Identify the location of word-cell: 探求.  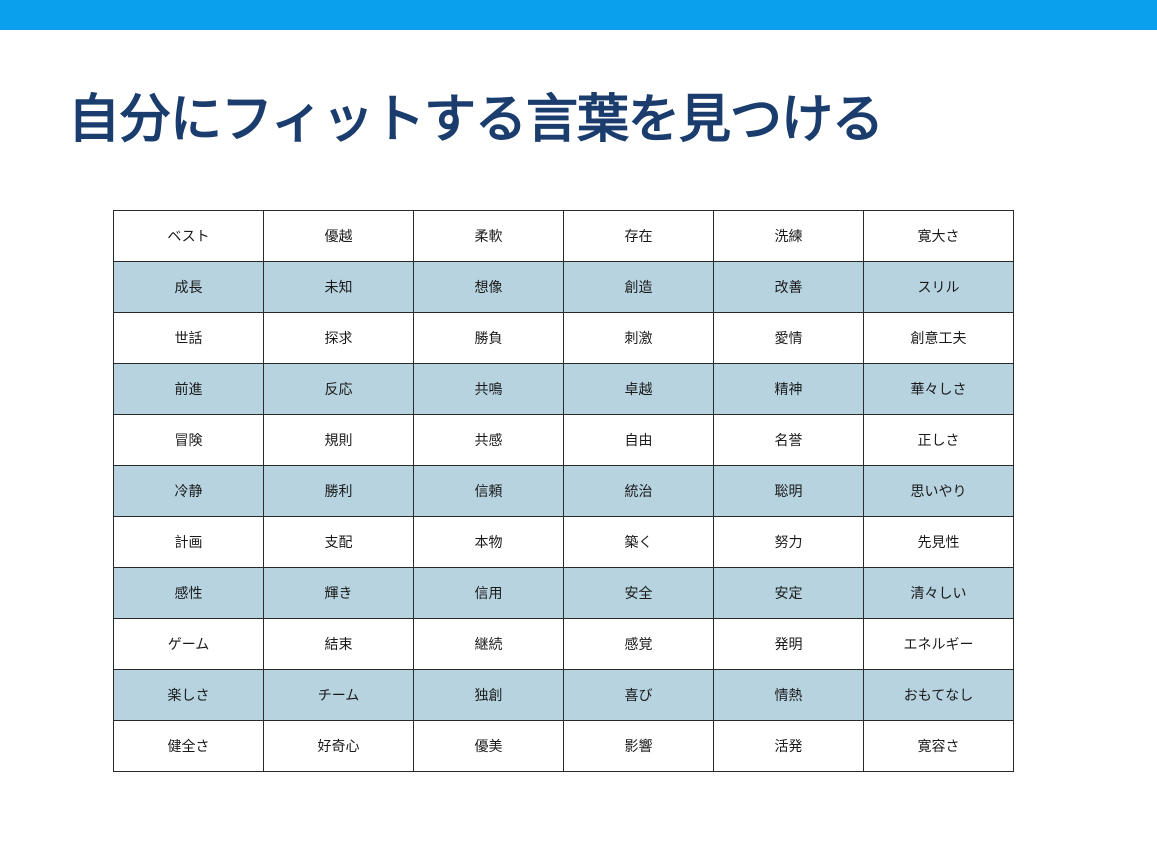
(338, 338).